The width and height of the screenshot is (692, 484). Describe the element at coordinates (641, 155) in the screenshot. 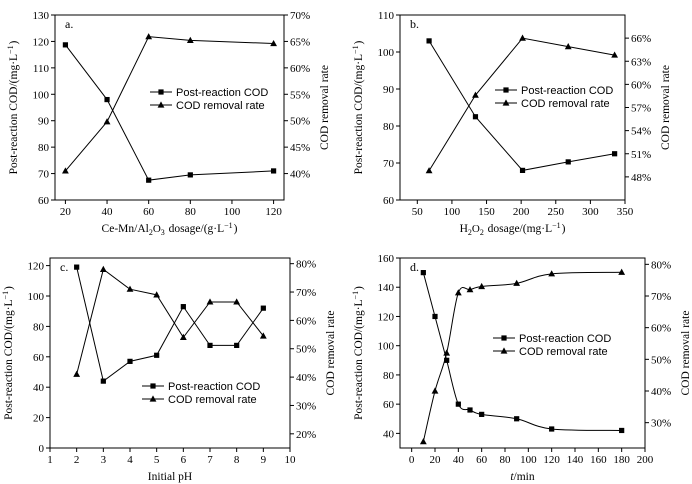

I see `y-right-tick-label: 51%` at that location.